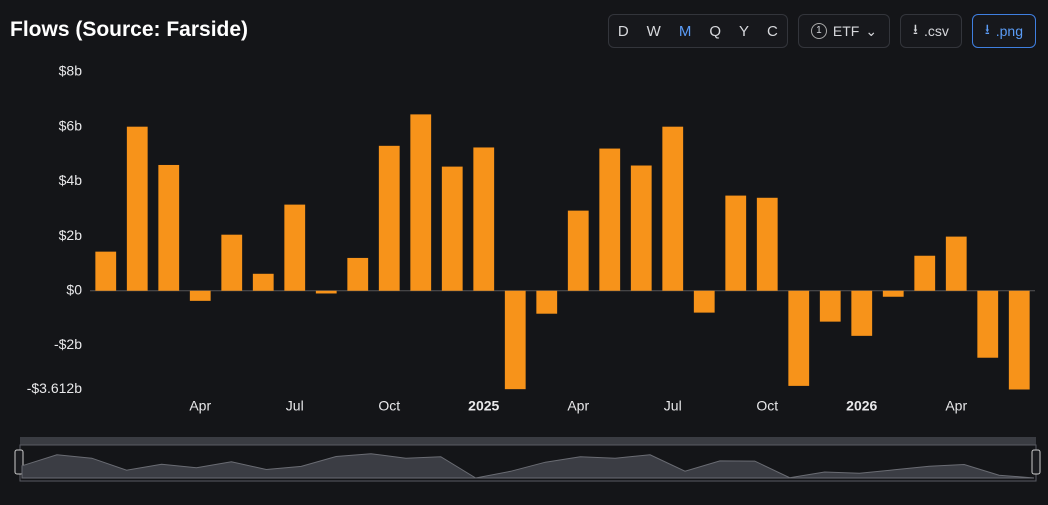 This screenshot has height=505, width=1048. What do you see at coordinates (1009, 31) in the screenshot?
I see `png-label: .png` at bounding box center [1009, 31].